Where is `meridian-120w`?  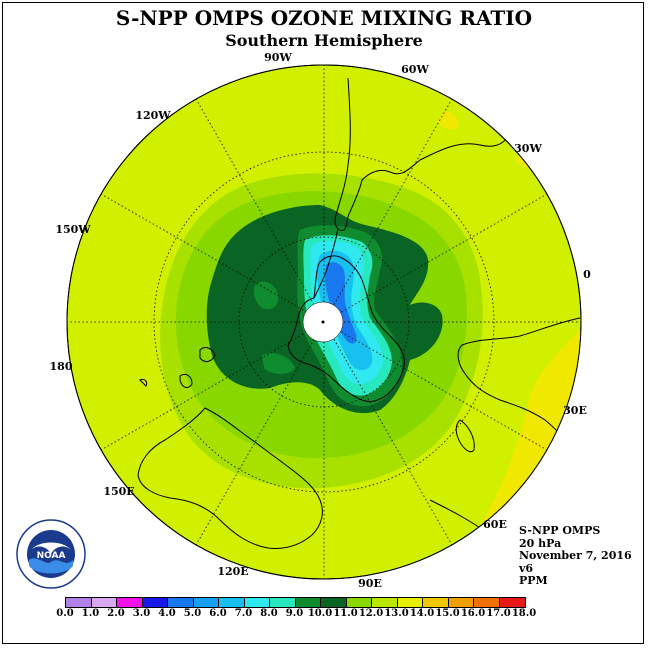
meridian-120w is located at coordinates (260, 210).